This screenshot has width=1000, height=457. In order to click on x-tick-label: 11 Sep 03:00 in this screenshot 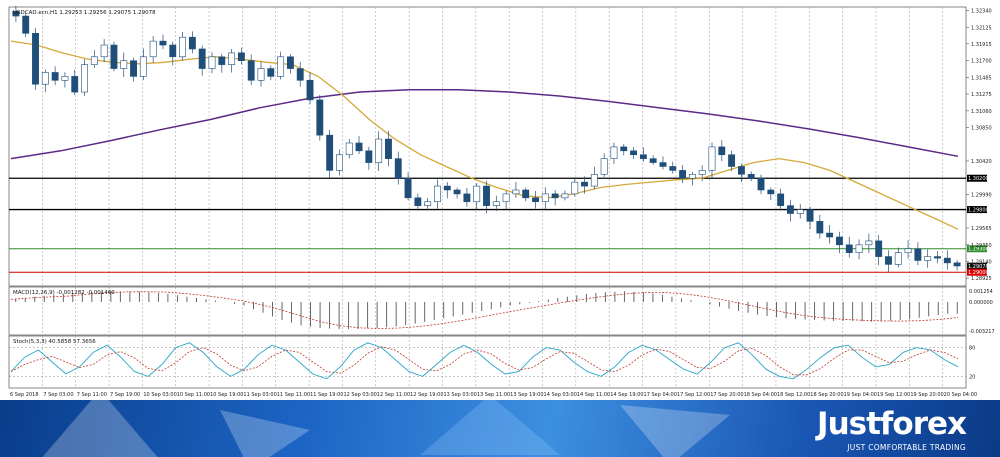, I will do `click(259, 395)`.